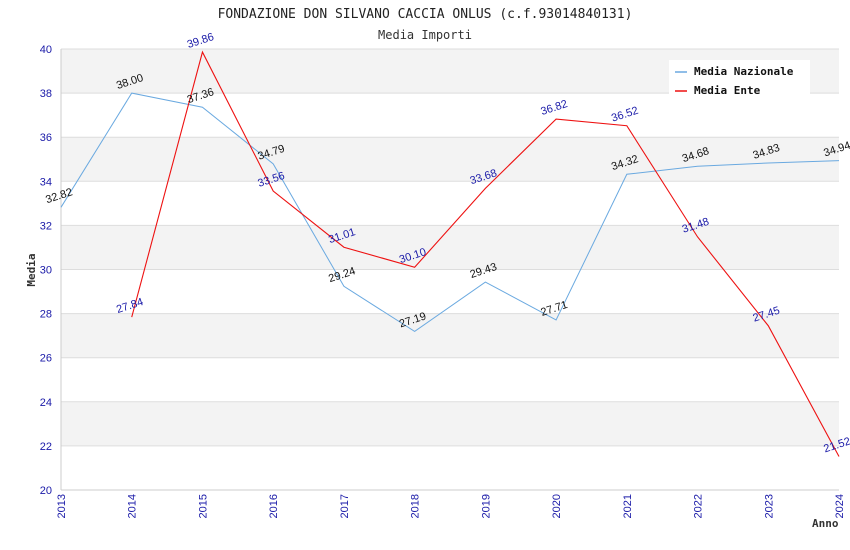 This screenshot has width=850, height=550. What do you see at coordinates (46, 359) in the screenshot?
I see `y-tick-label: 26` at bounding box center [46, 359].